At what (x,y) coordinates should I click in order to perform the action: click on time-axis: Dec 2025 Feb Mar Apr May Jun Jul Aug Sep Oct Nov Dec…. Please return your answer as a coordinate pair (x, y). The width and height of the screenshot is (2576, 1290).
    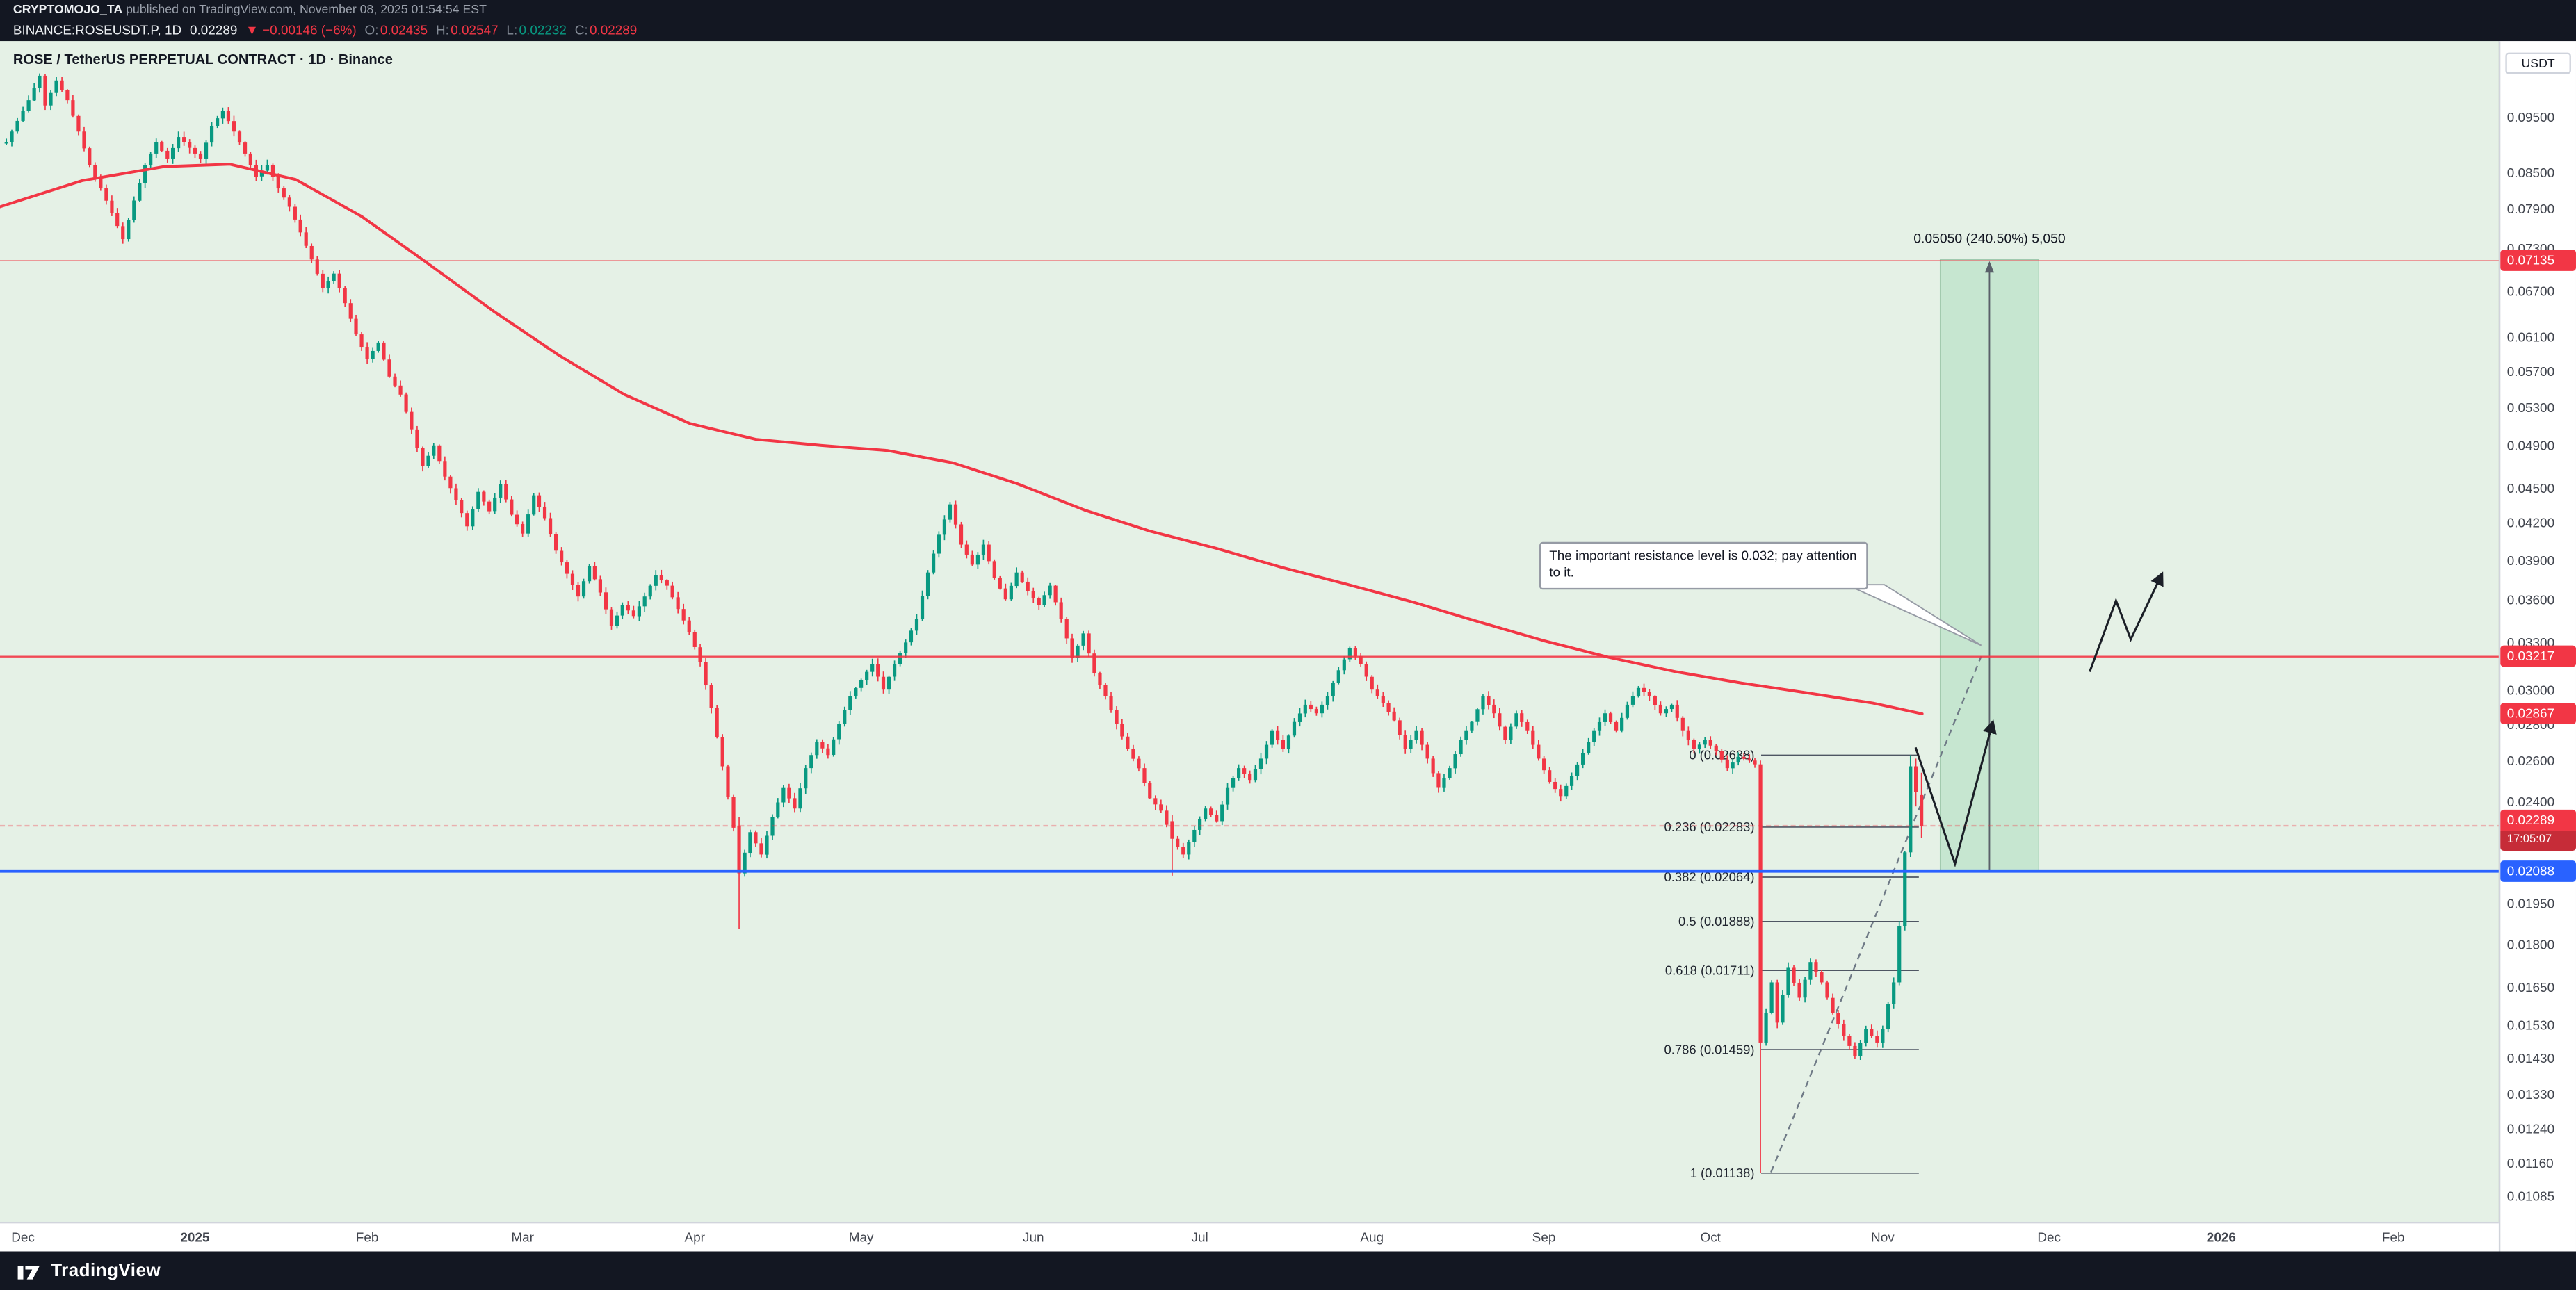
    Looking at the image, I should click on (1249, 1237).